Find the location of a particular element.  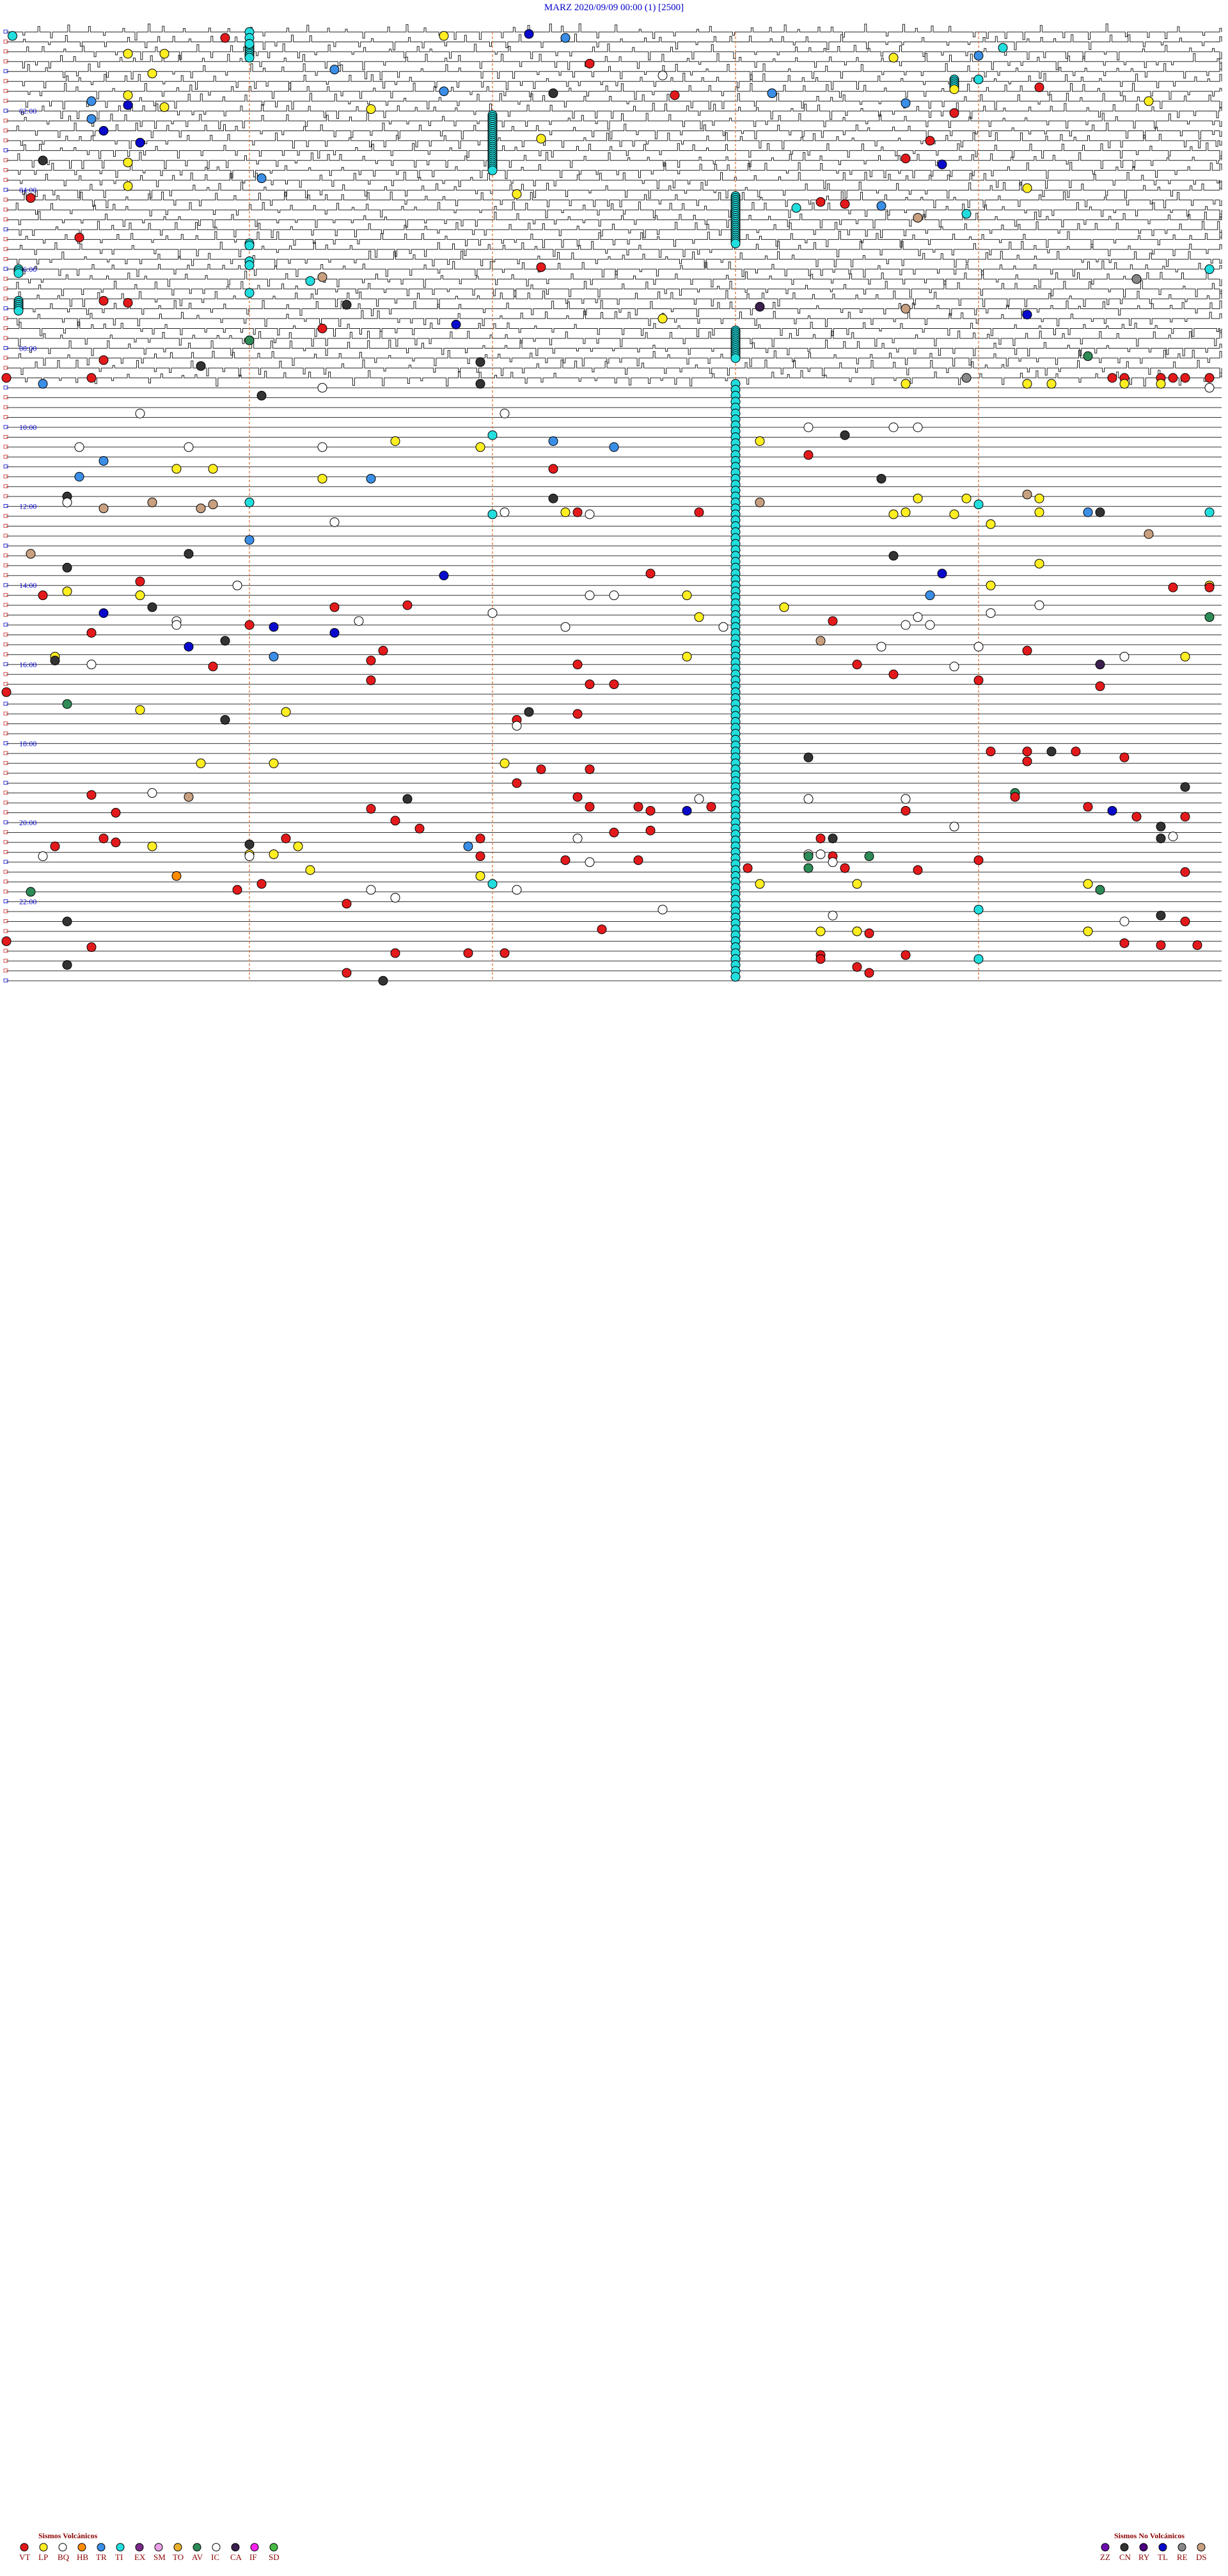

event-ca is located at coordinates (1100, 665).